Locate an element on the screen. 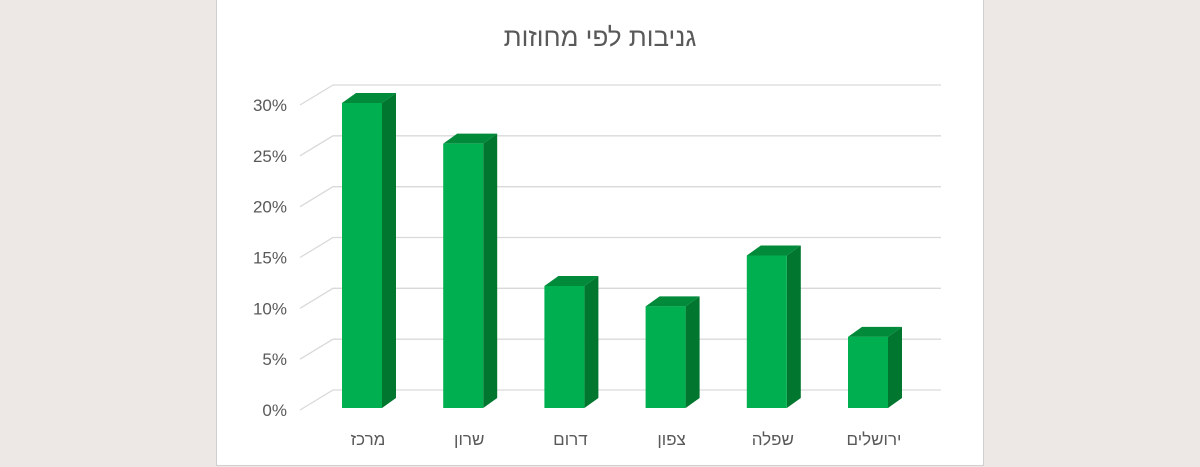  x-category-label: צפון is located at coordinates (671, 439).